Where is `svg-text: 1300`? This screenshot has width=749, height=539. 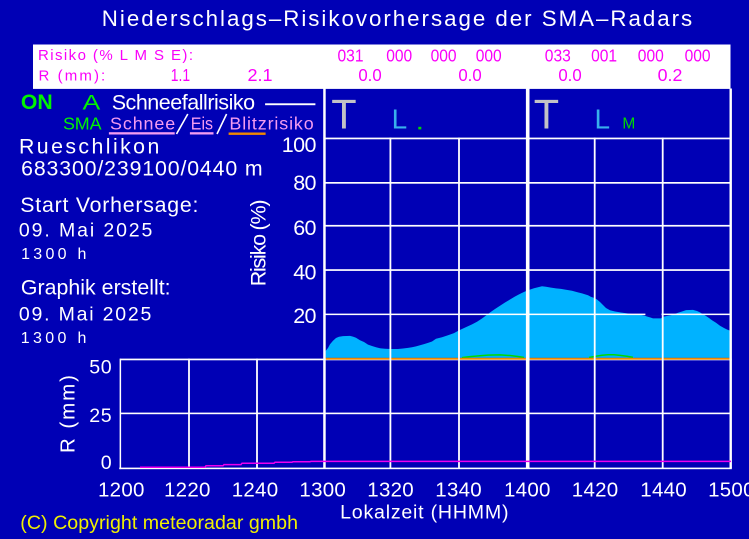
svg-text: 1300 is located at coordinates (322, 489).